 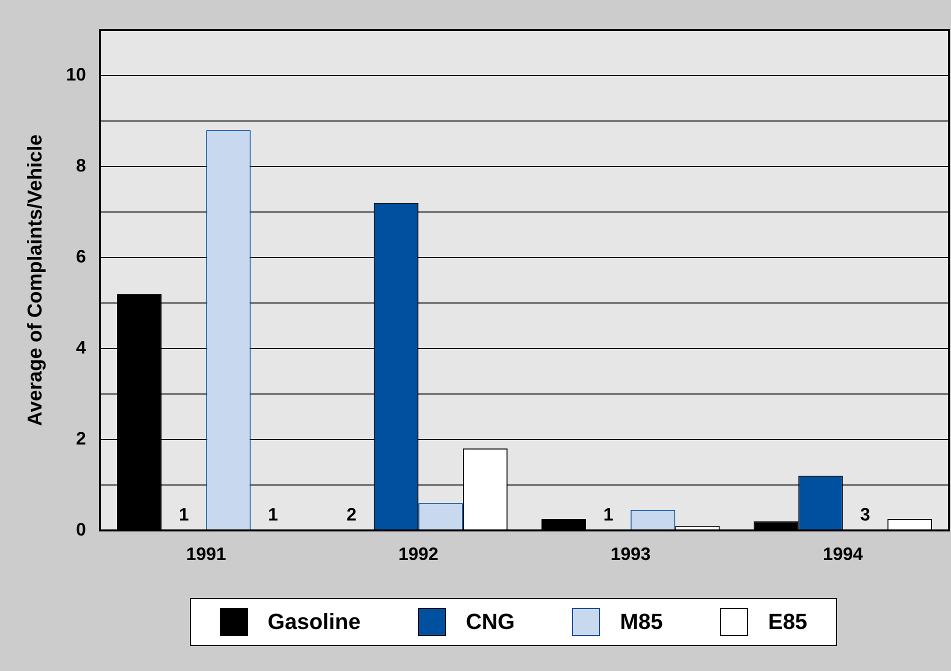 I want to click on y-tick-label: 10, so click(x=76, y=74).